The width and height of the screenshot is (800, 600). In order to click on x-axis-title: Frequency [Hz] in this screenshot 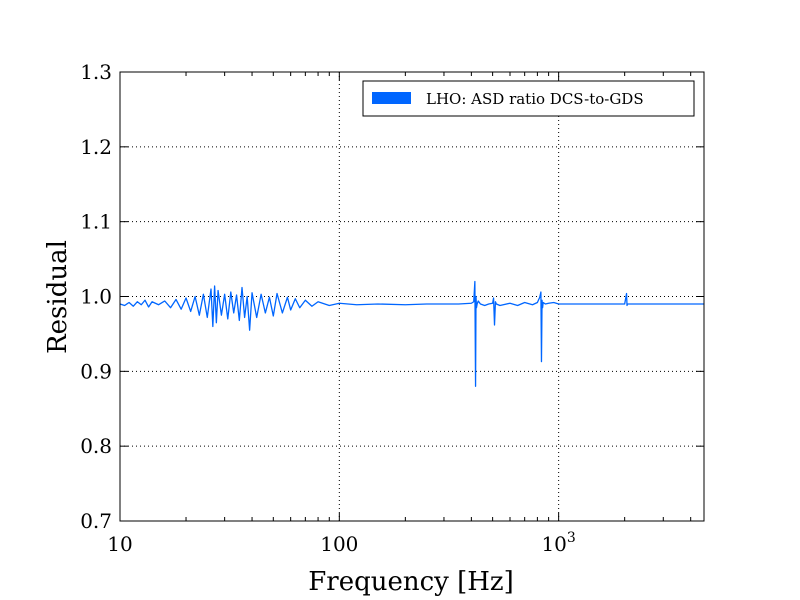, I will do `click(411, 582)`.